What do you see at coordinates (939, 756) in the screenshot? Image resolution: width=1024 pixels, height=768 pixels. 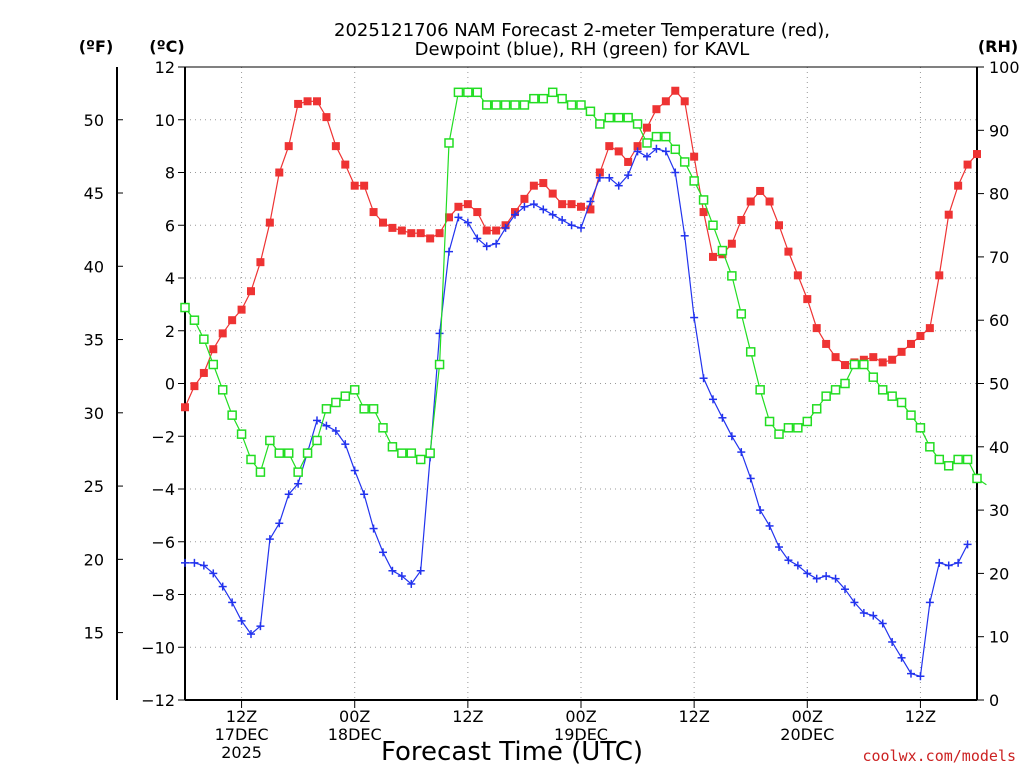 I see `credit: coolwx.com/models` at bounding box center [939, 756].